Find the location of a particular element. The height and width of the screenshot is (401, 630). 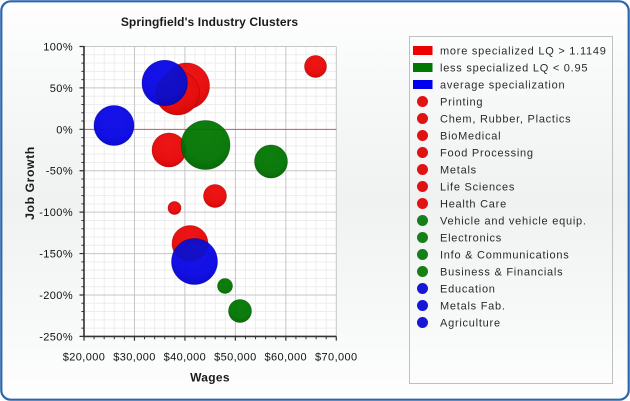

svg-text: Education is located at coordinates (468, 289).